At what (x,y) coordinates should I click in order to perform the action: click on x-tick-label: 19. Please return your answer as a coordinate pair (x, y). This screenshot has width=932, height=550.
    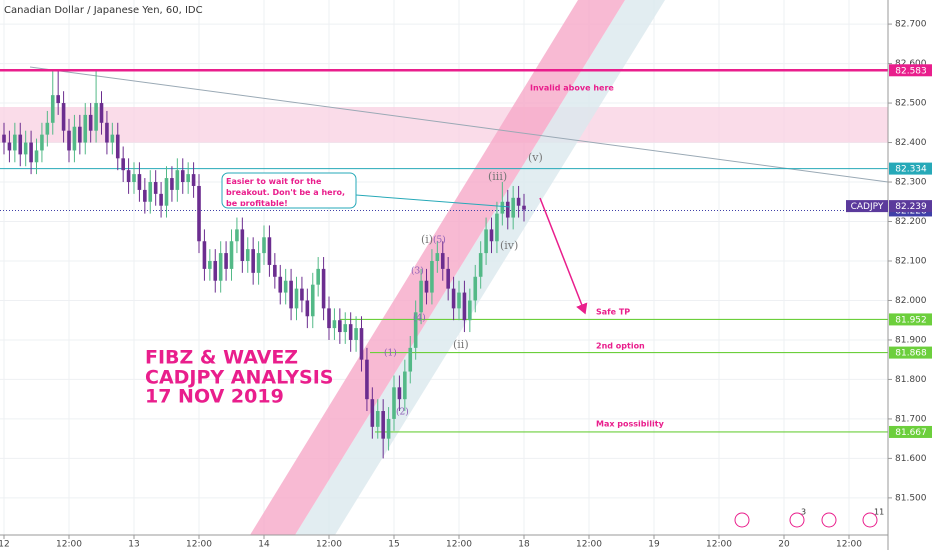
    Looking at the image, I should click on (654, 545).